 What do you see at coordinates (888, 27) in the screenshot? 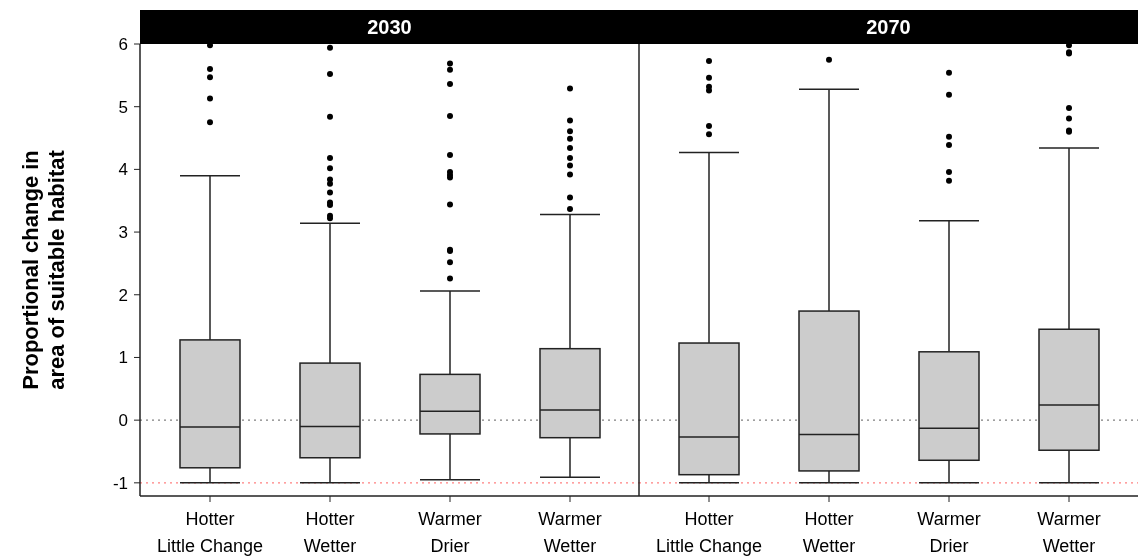
I see `chart-title: 2070` at bounding box center [888, 27].